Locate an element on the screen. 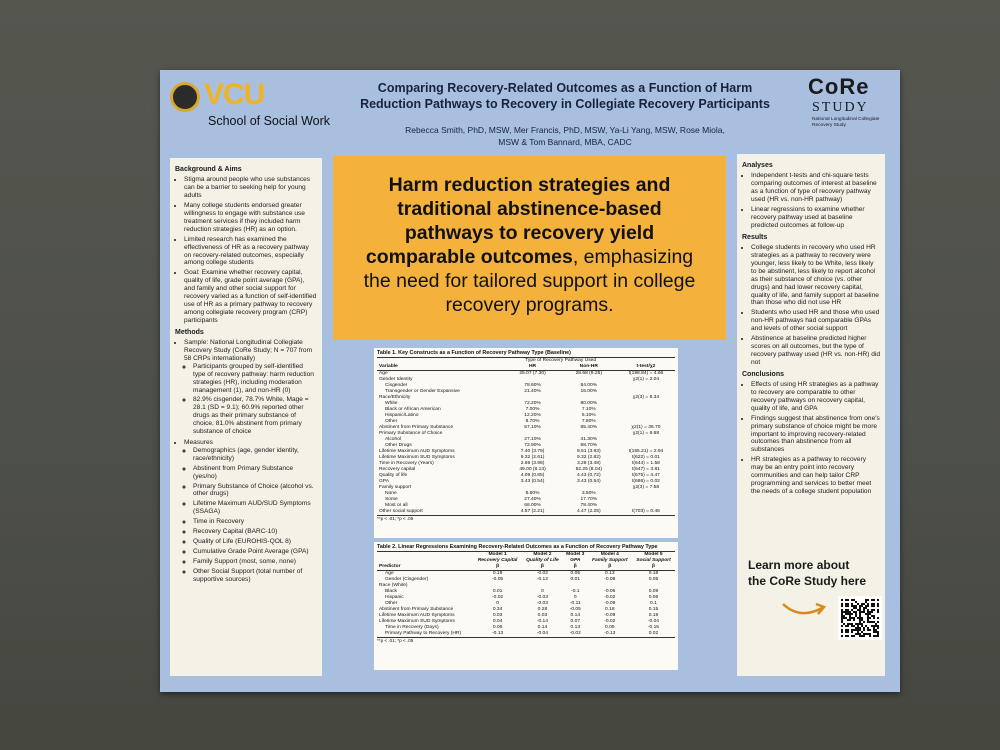  table-cell: Race/Ethnicity is located at coordinates (395, 397).